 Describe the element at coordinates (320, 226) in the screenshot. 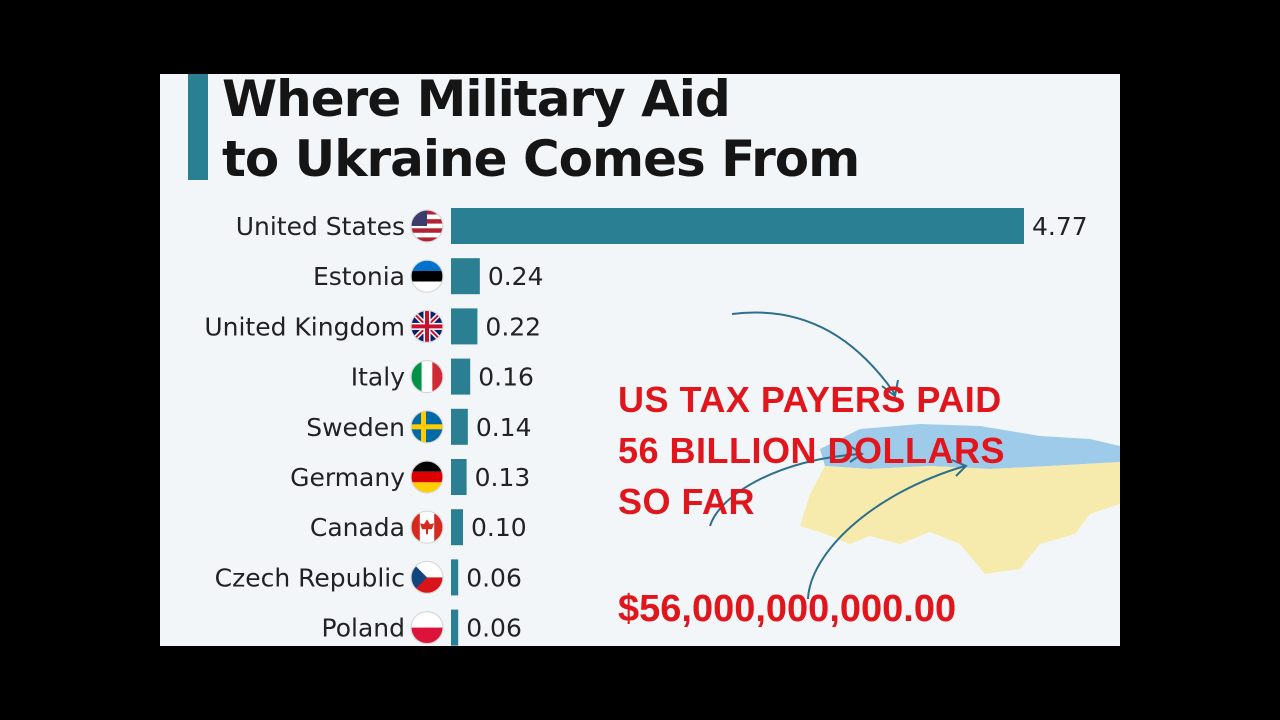

I see `category-label: United States` at that location.